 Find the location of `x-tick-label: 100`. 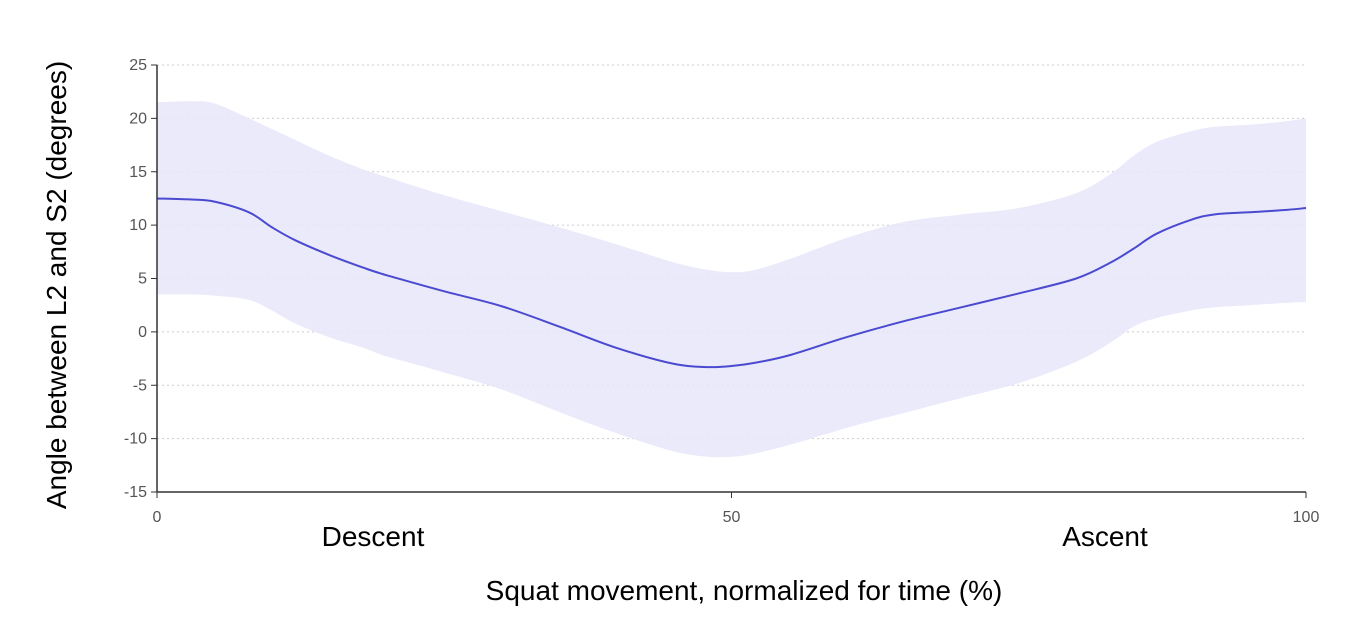

x-tick-label: 100 is located at coordinates (1306, 517).